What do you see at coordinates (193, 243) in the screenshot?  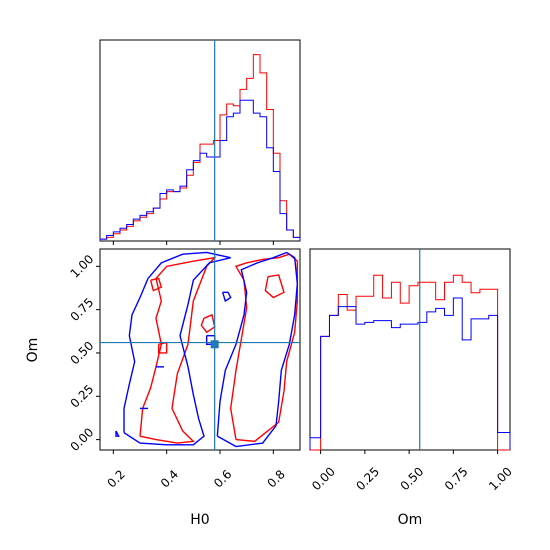 I see `h0-histogram-ticks` at bounding box center [193, 243].